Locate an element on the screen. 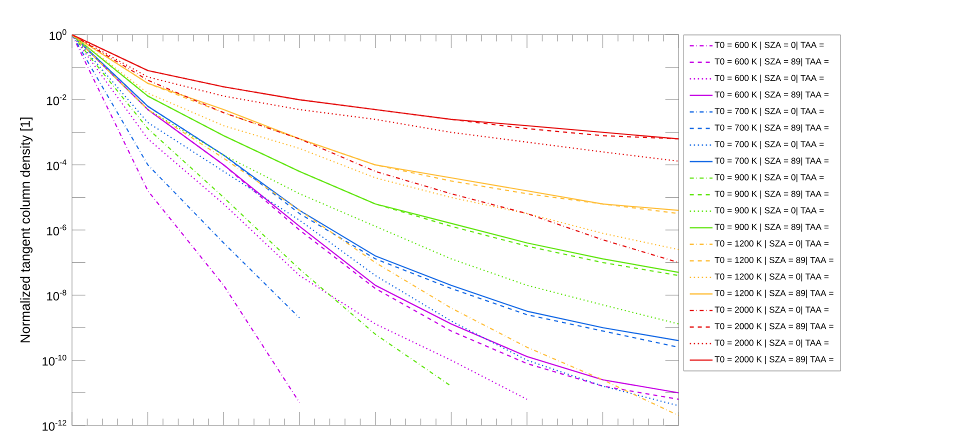 This screenshot has width=964, height=436. y-tick-label: 10$^{-4}$ is located at coordinates (56, 165).